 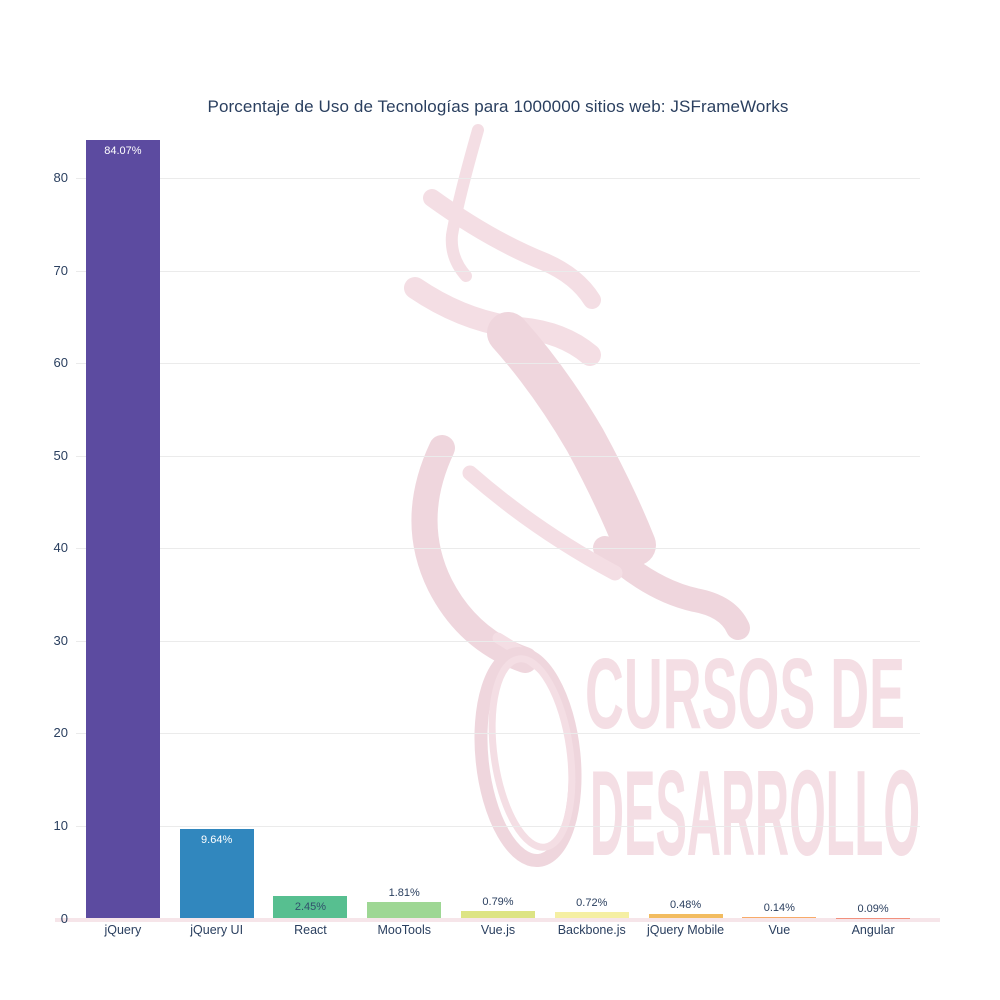 I want to click on bar-value-label-jquery-ui: 9.64%, so click(x=217, y=840).